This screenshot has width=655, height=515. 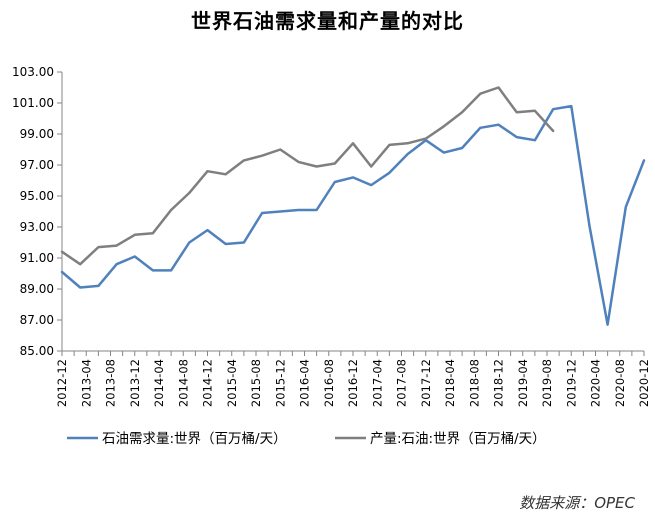 I want to click on x-tick-label: 2020-04, so click(x=596, y=383).